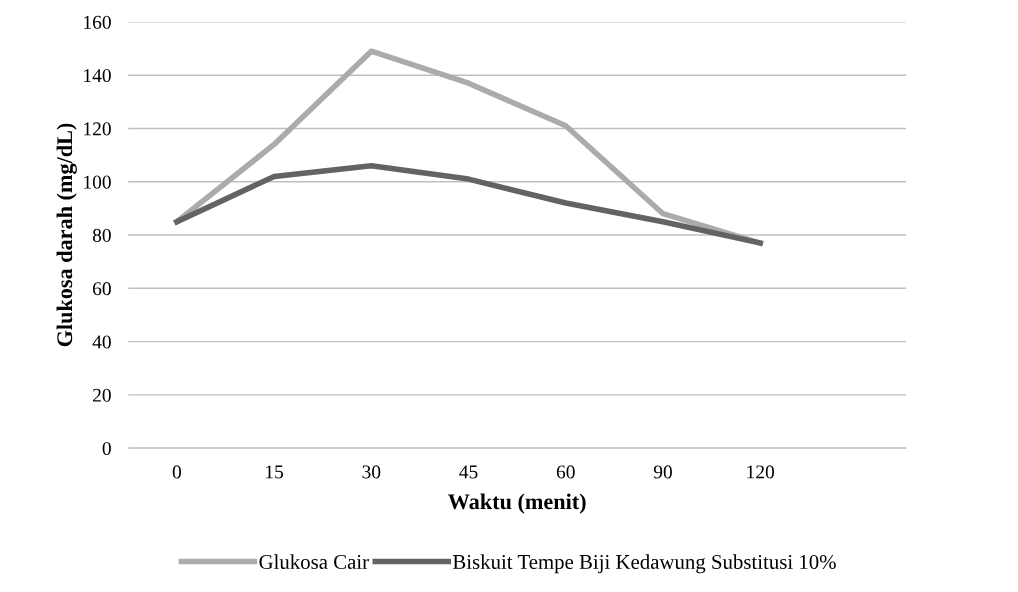 The image size is (1018, 592). Describe the element at coordinates (97, 182) in the screenshot. I see `y-tick-label: 100` at that location.